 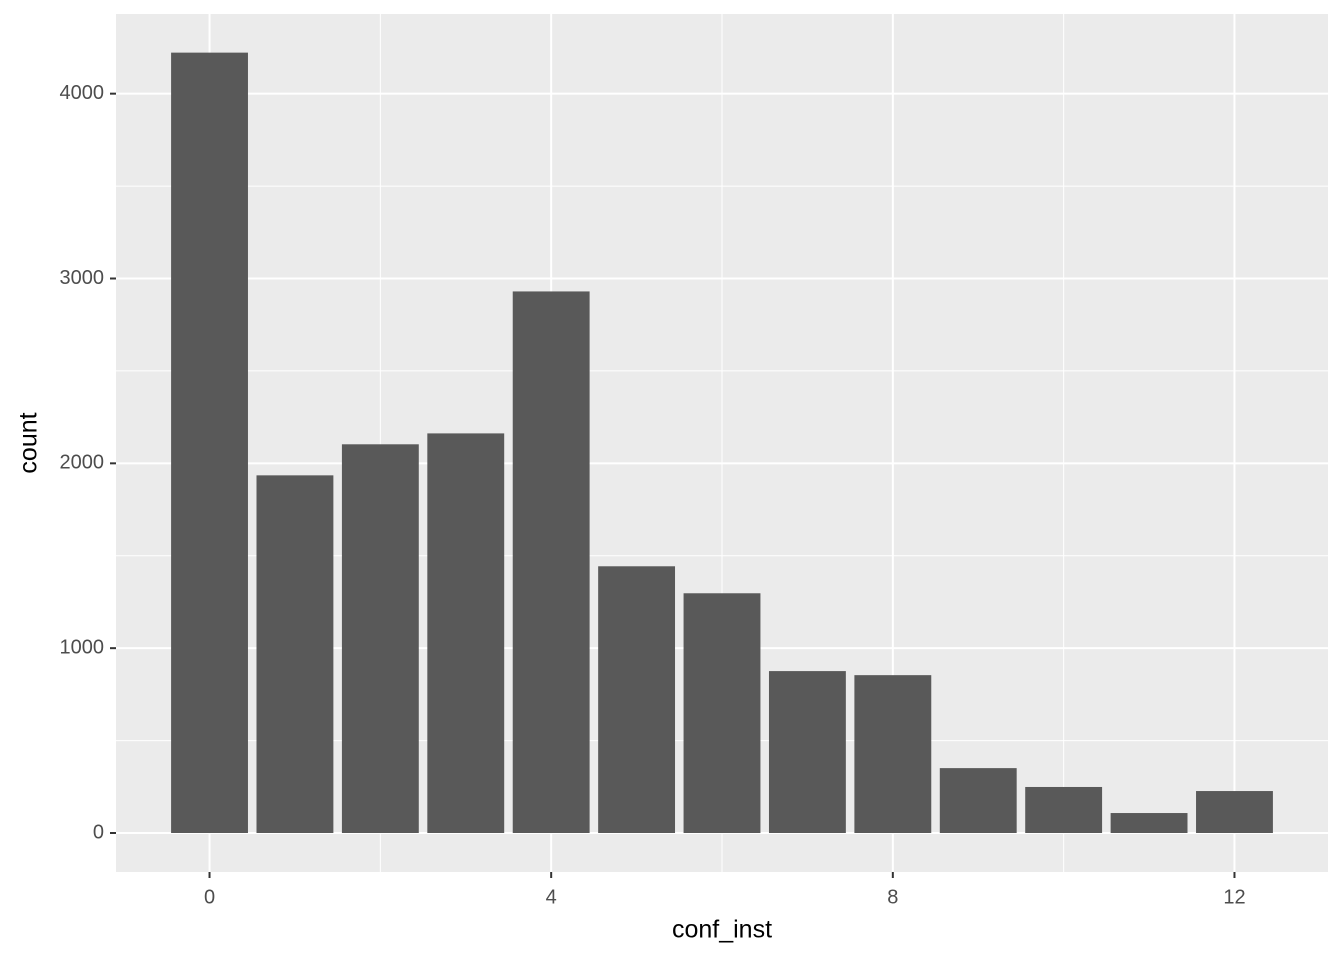 I want to click on x-axis-title: conf_inst, so click(x=722, y=930).